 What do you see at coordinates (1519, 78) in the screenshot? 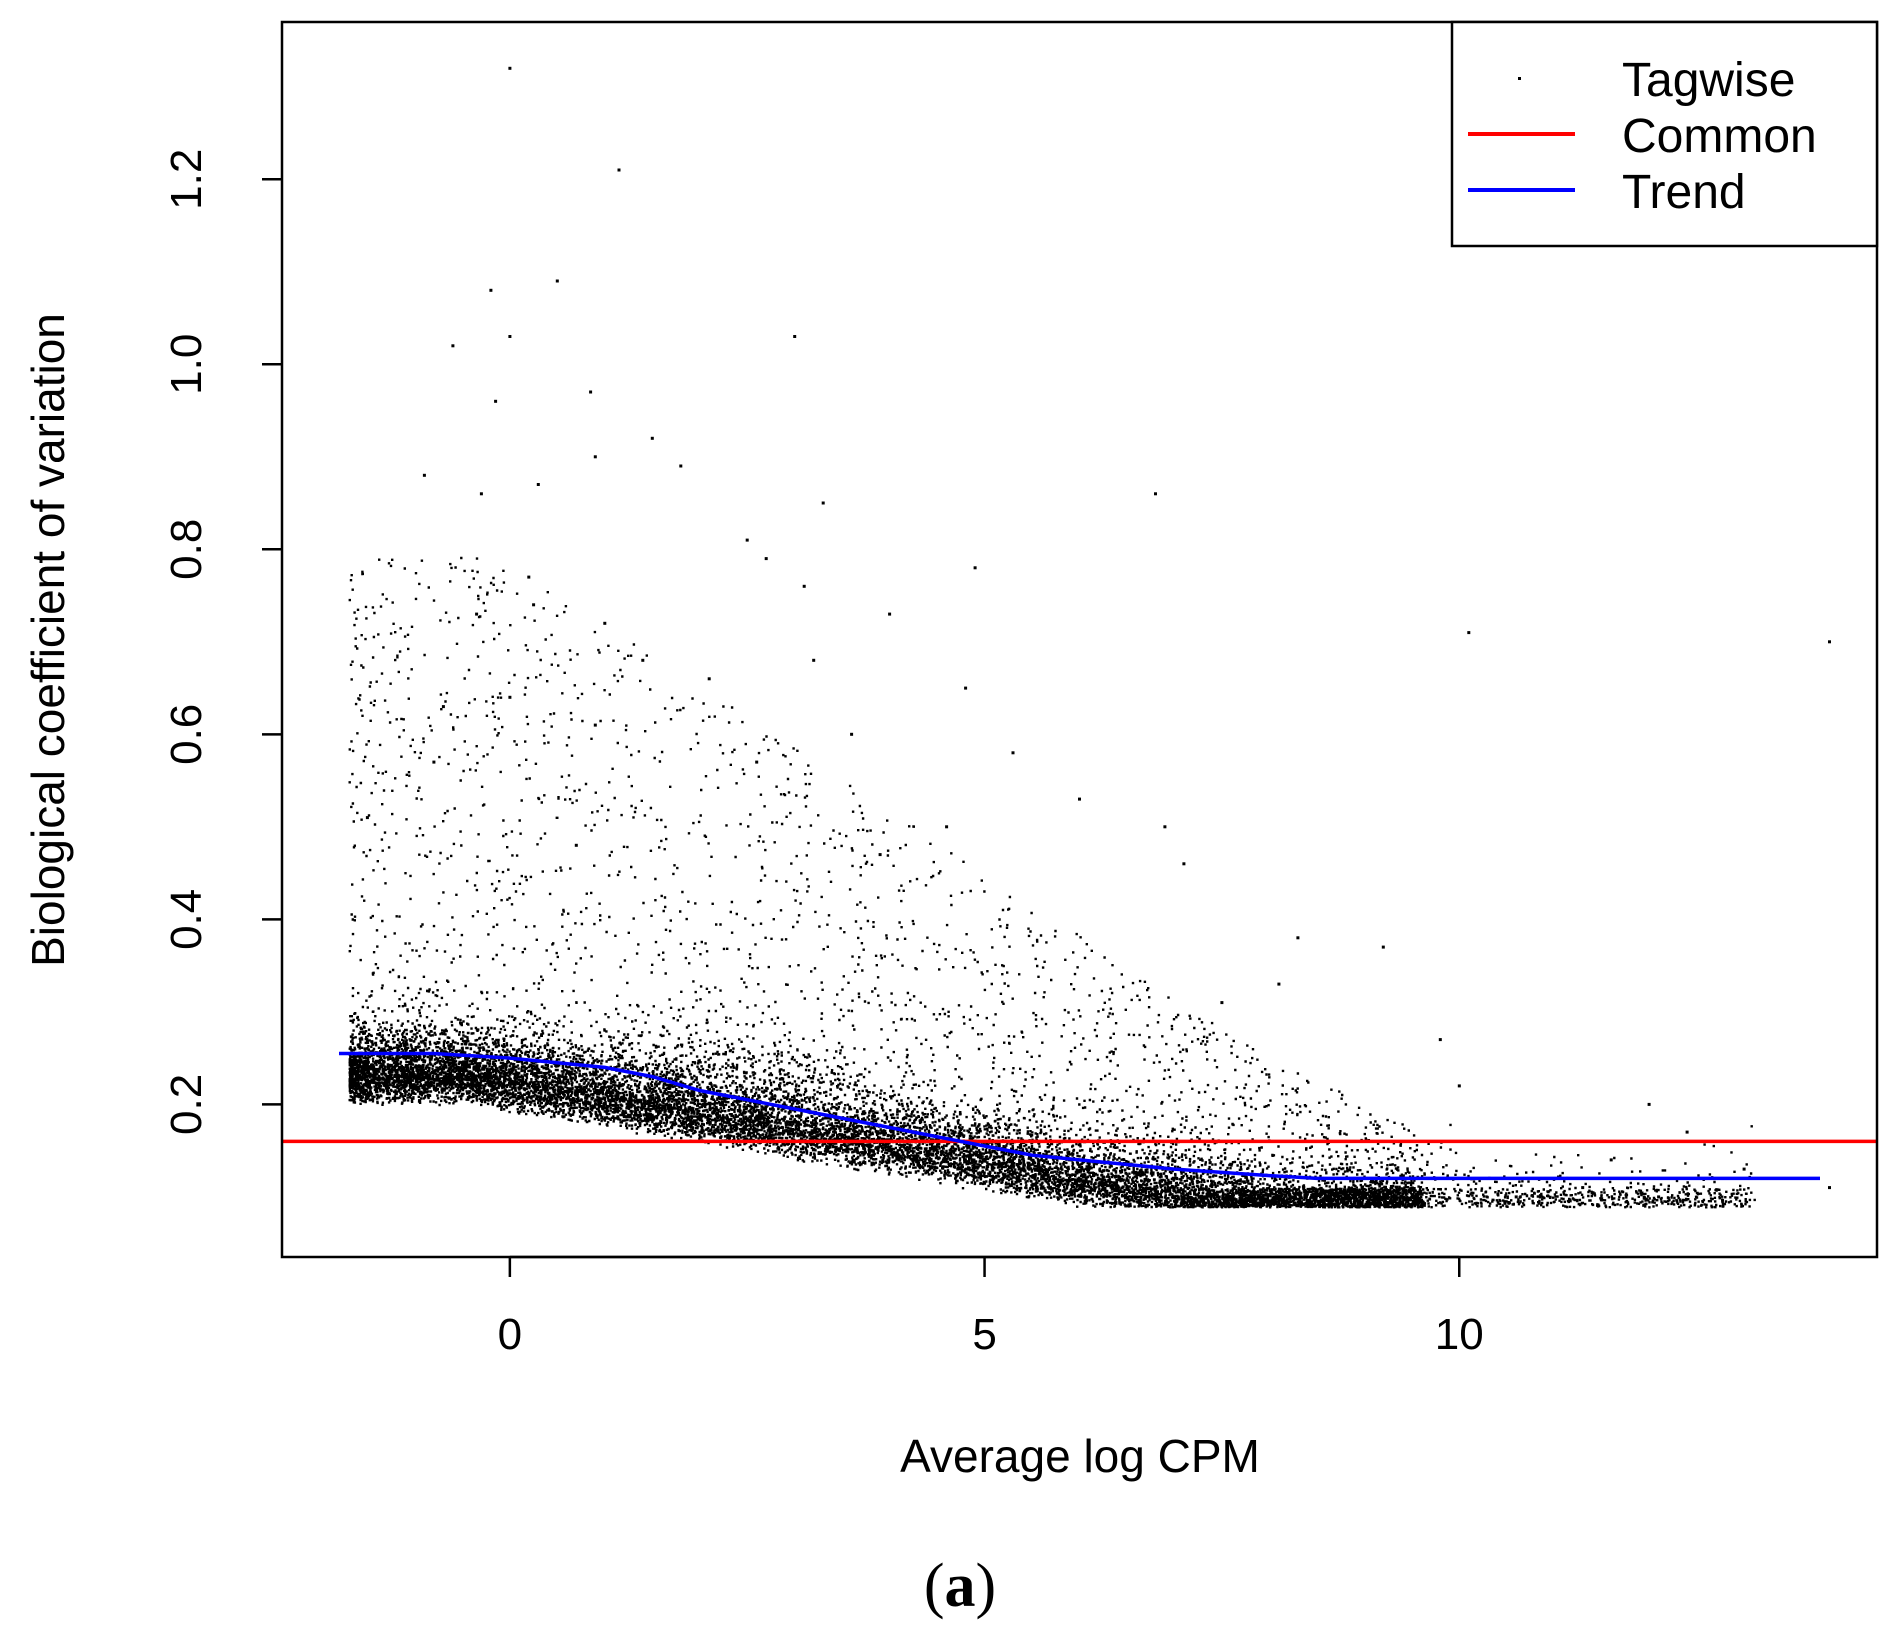
I see `legend-tagwise-marker` at bounding box center [1519, 78].